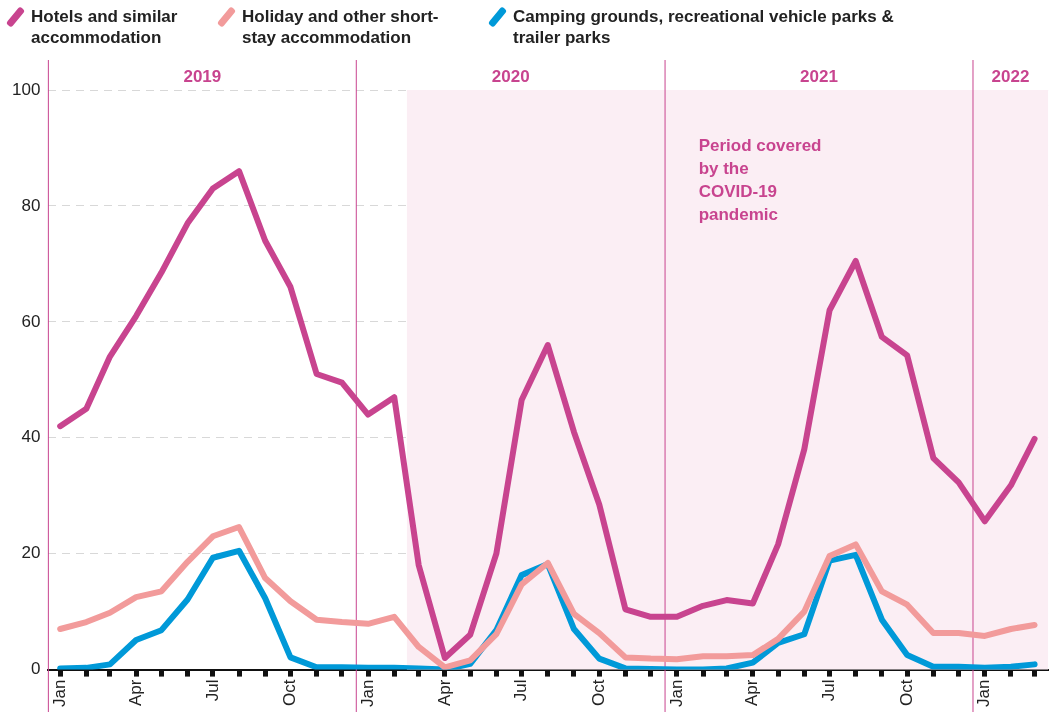  What do you see at coordinates (341, 27) in the screenshot?
I see `legend-label: Holiday and other short-stay accommodation` at bounding box center [341, 27].